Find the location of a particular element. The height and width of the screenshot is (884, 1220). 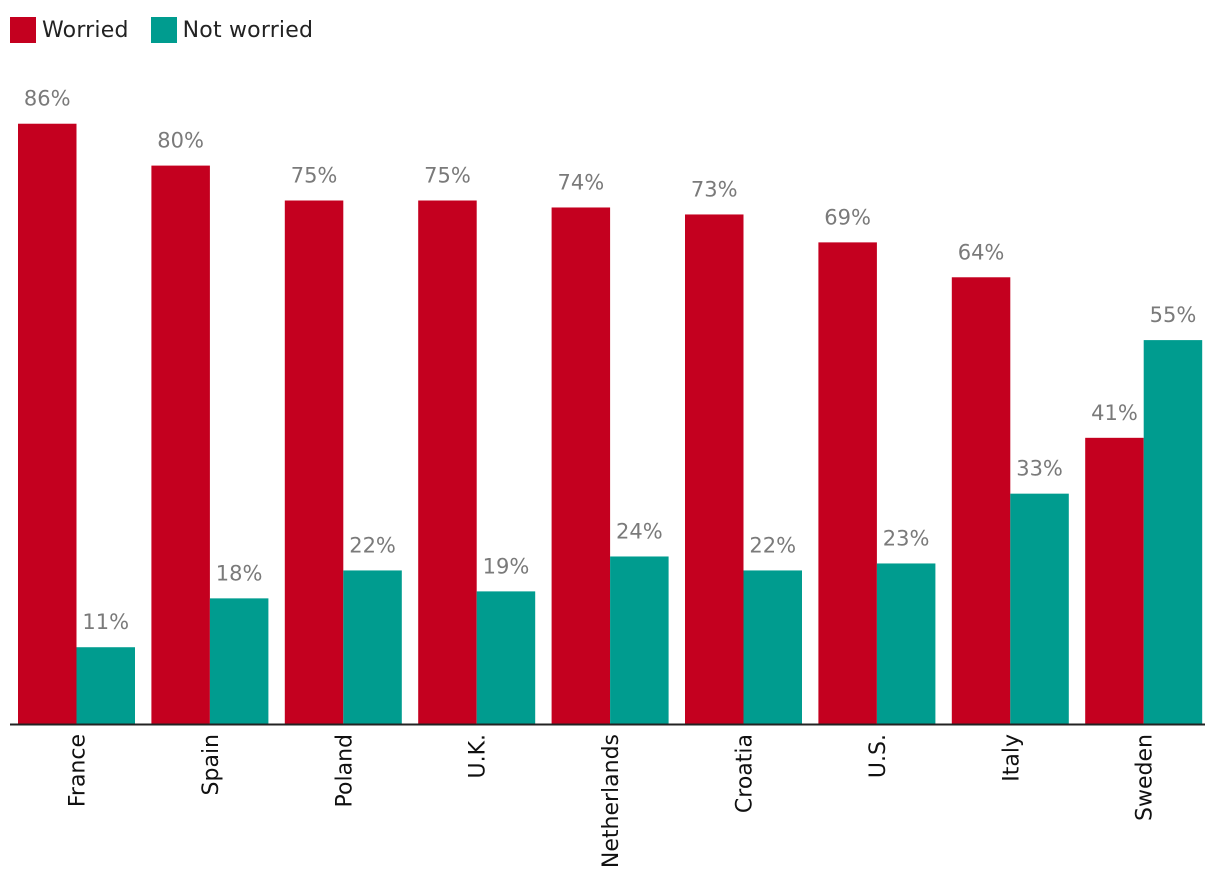

bar-not-worried-netherlands is located at coordinates (639, 640).